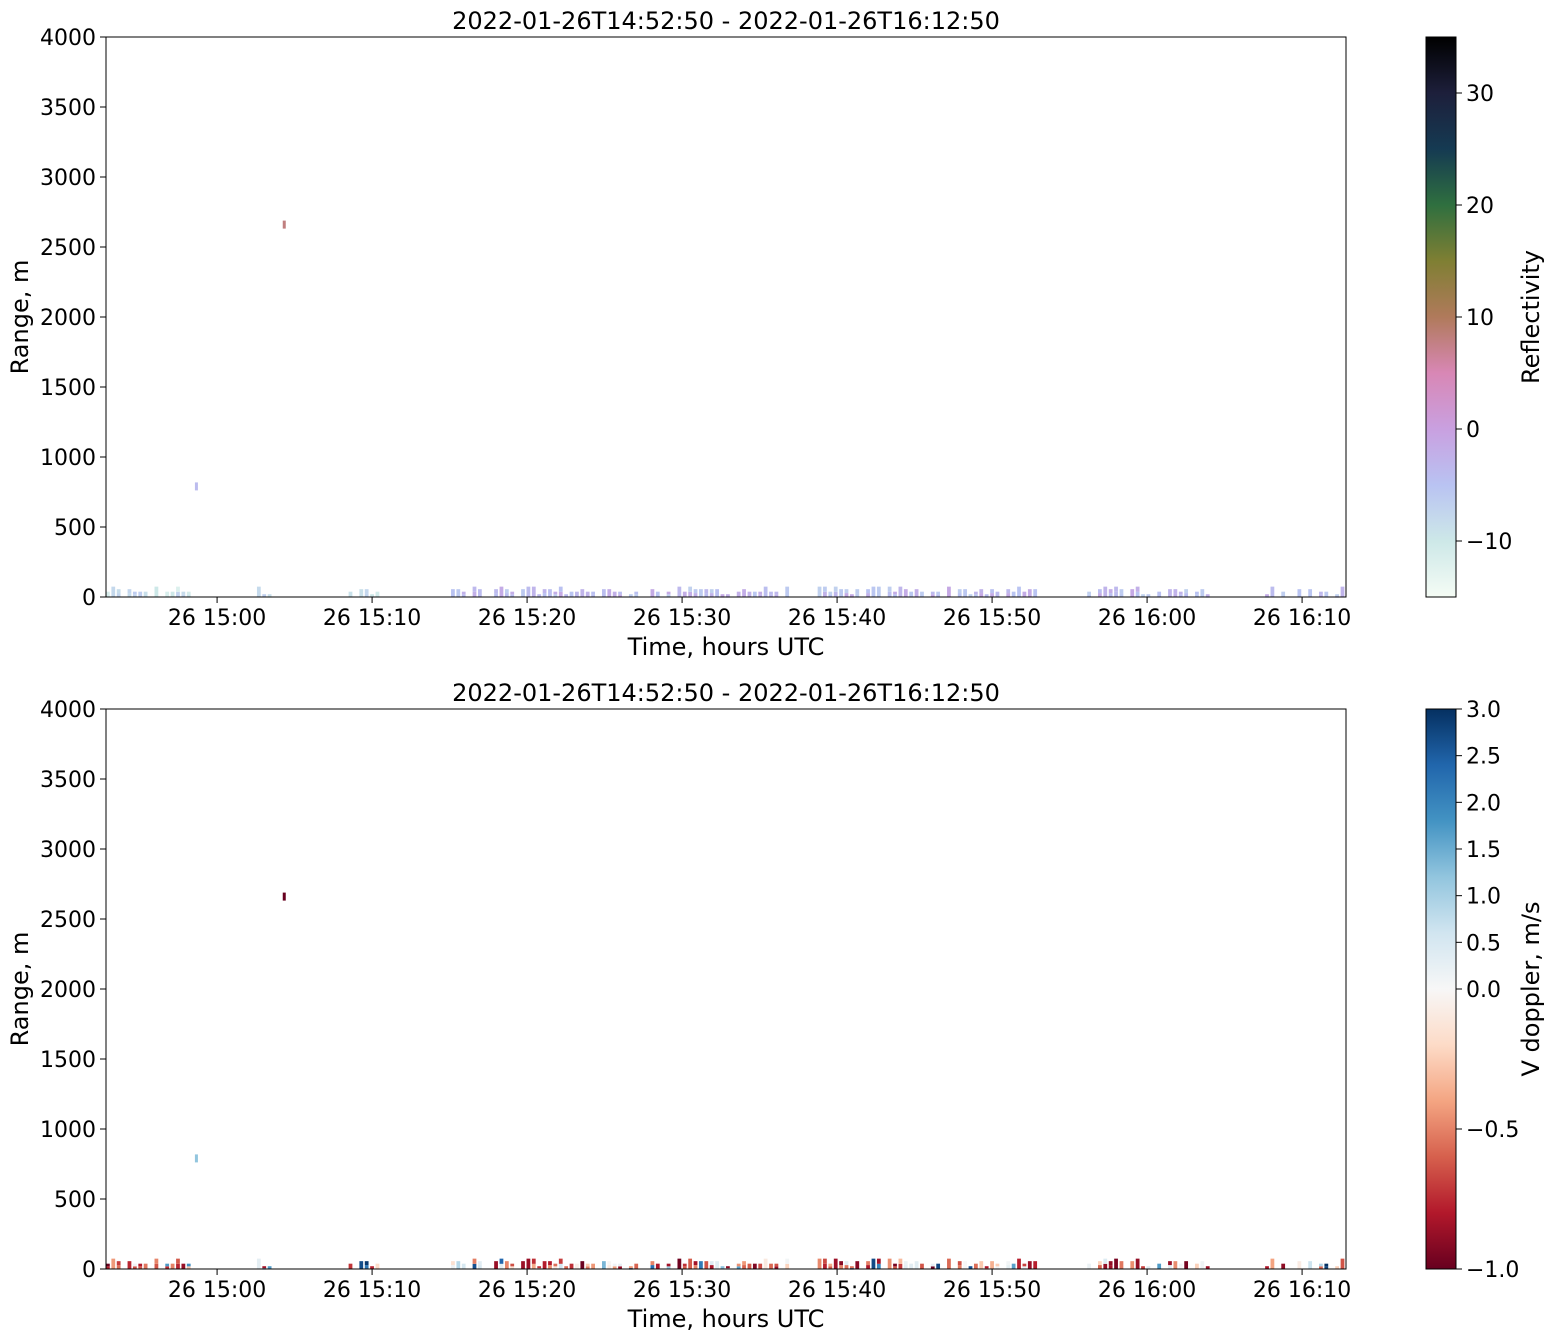 Image resolution: width=1559 pixels, height=1341 pixels. What do you see at coordinates (1492, 1270) in the screenshot?
I see `colorbar-tick-label: −1.0` at bounding box center [1492, 1270].